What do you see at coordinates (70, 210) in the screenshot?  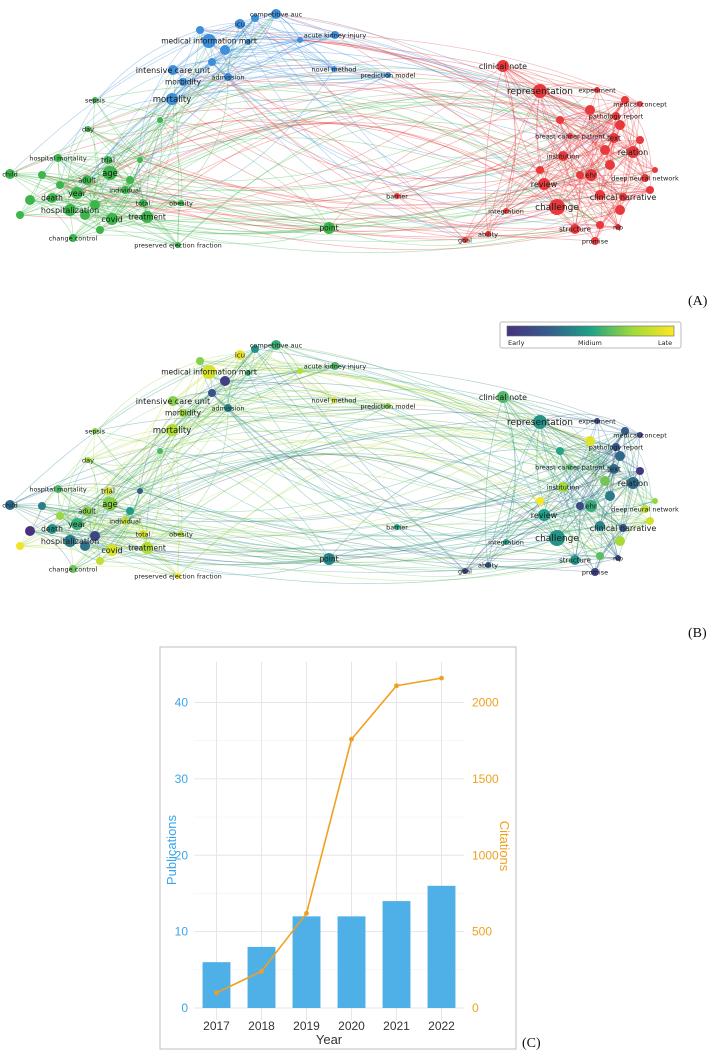 I see `node-hospitalization` at bounding box center [70, 210].